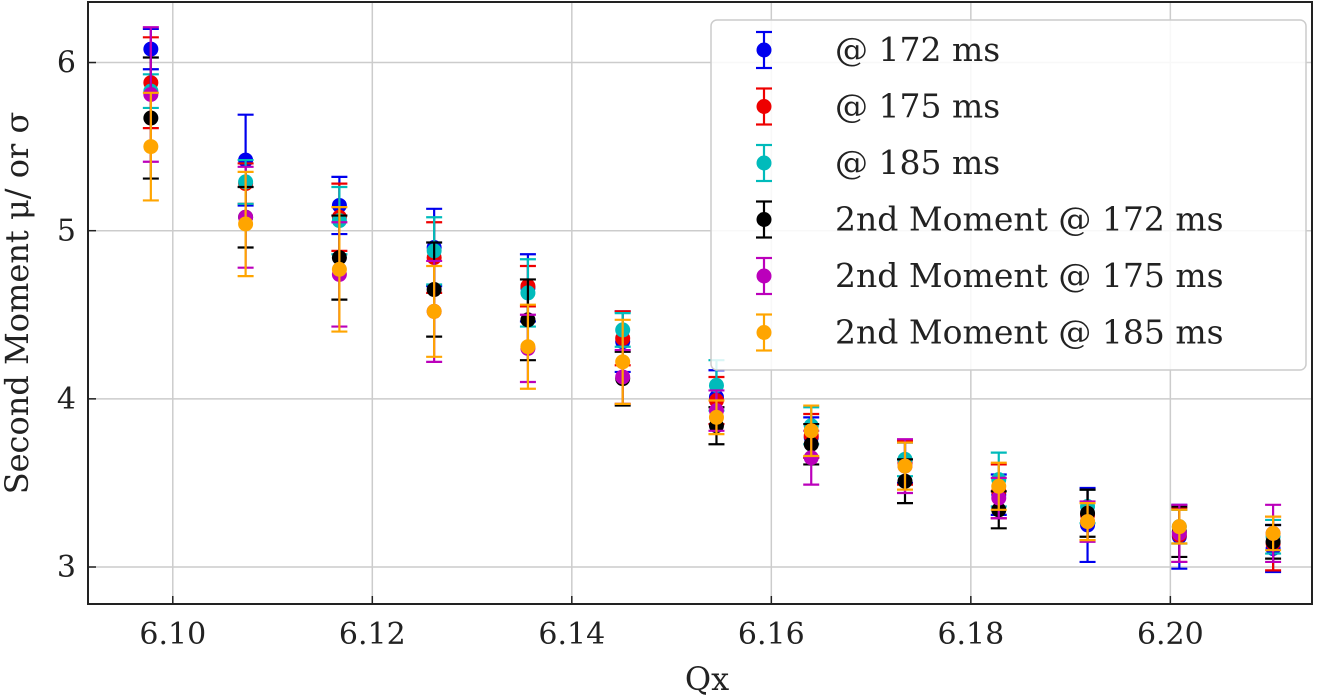  Describe the element at coordinates (66, 567) in the screenshot. I see `y-tick-label: 3` at that location.